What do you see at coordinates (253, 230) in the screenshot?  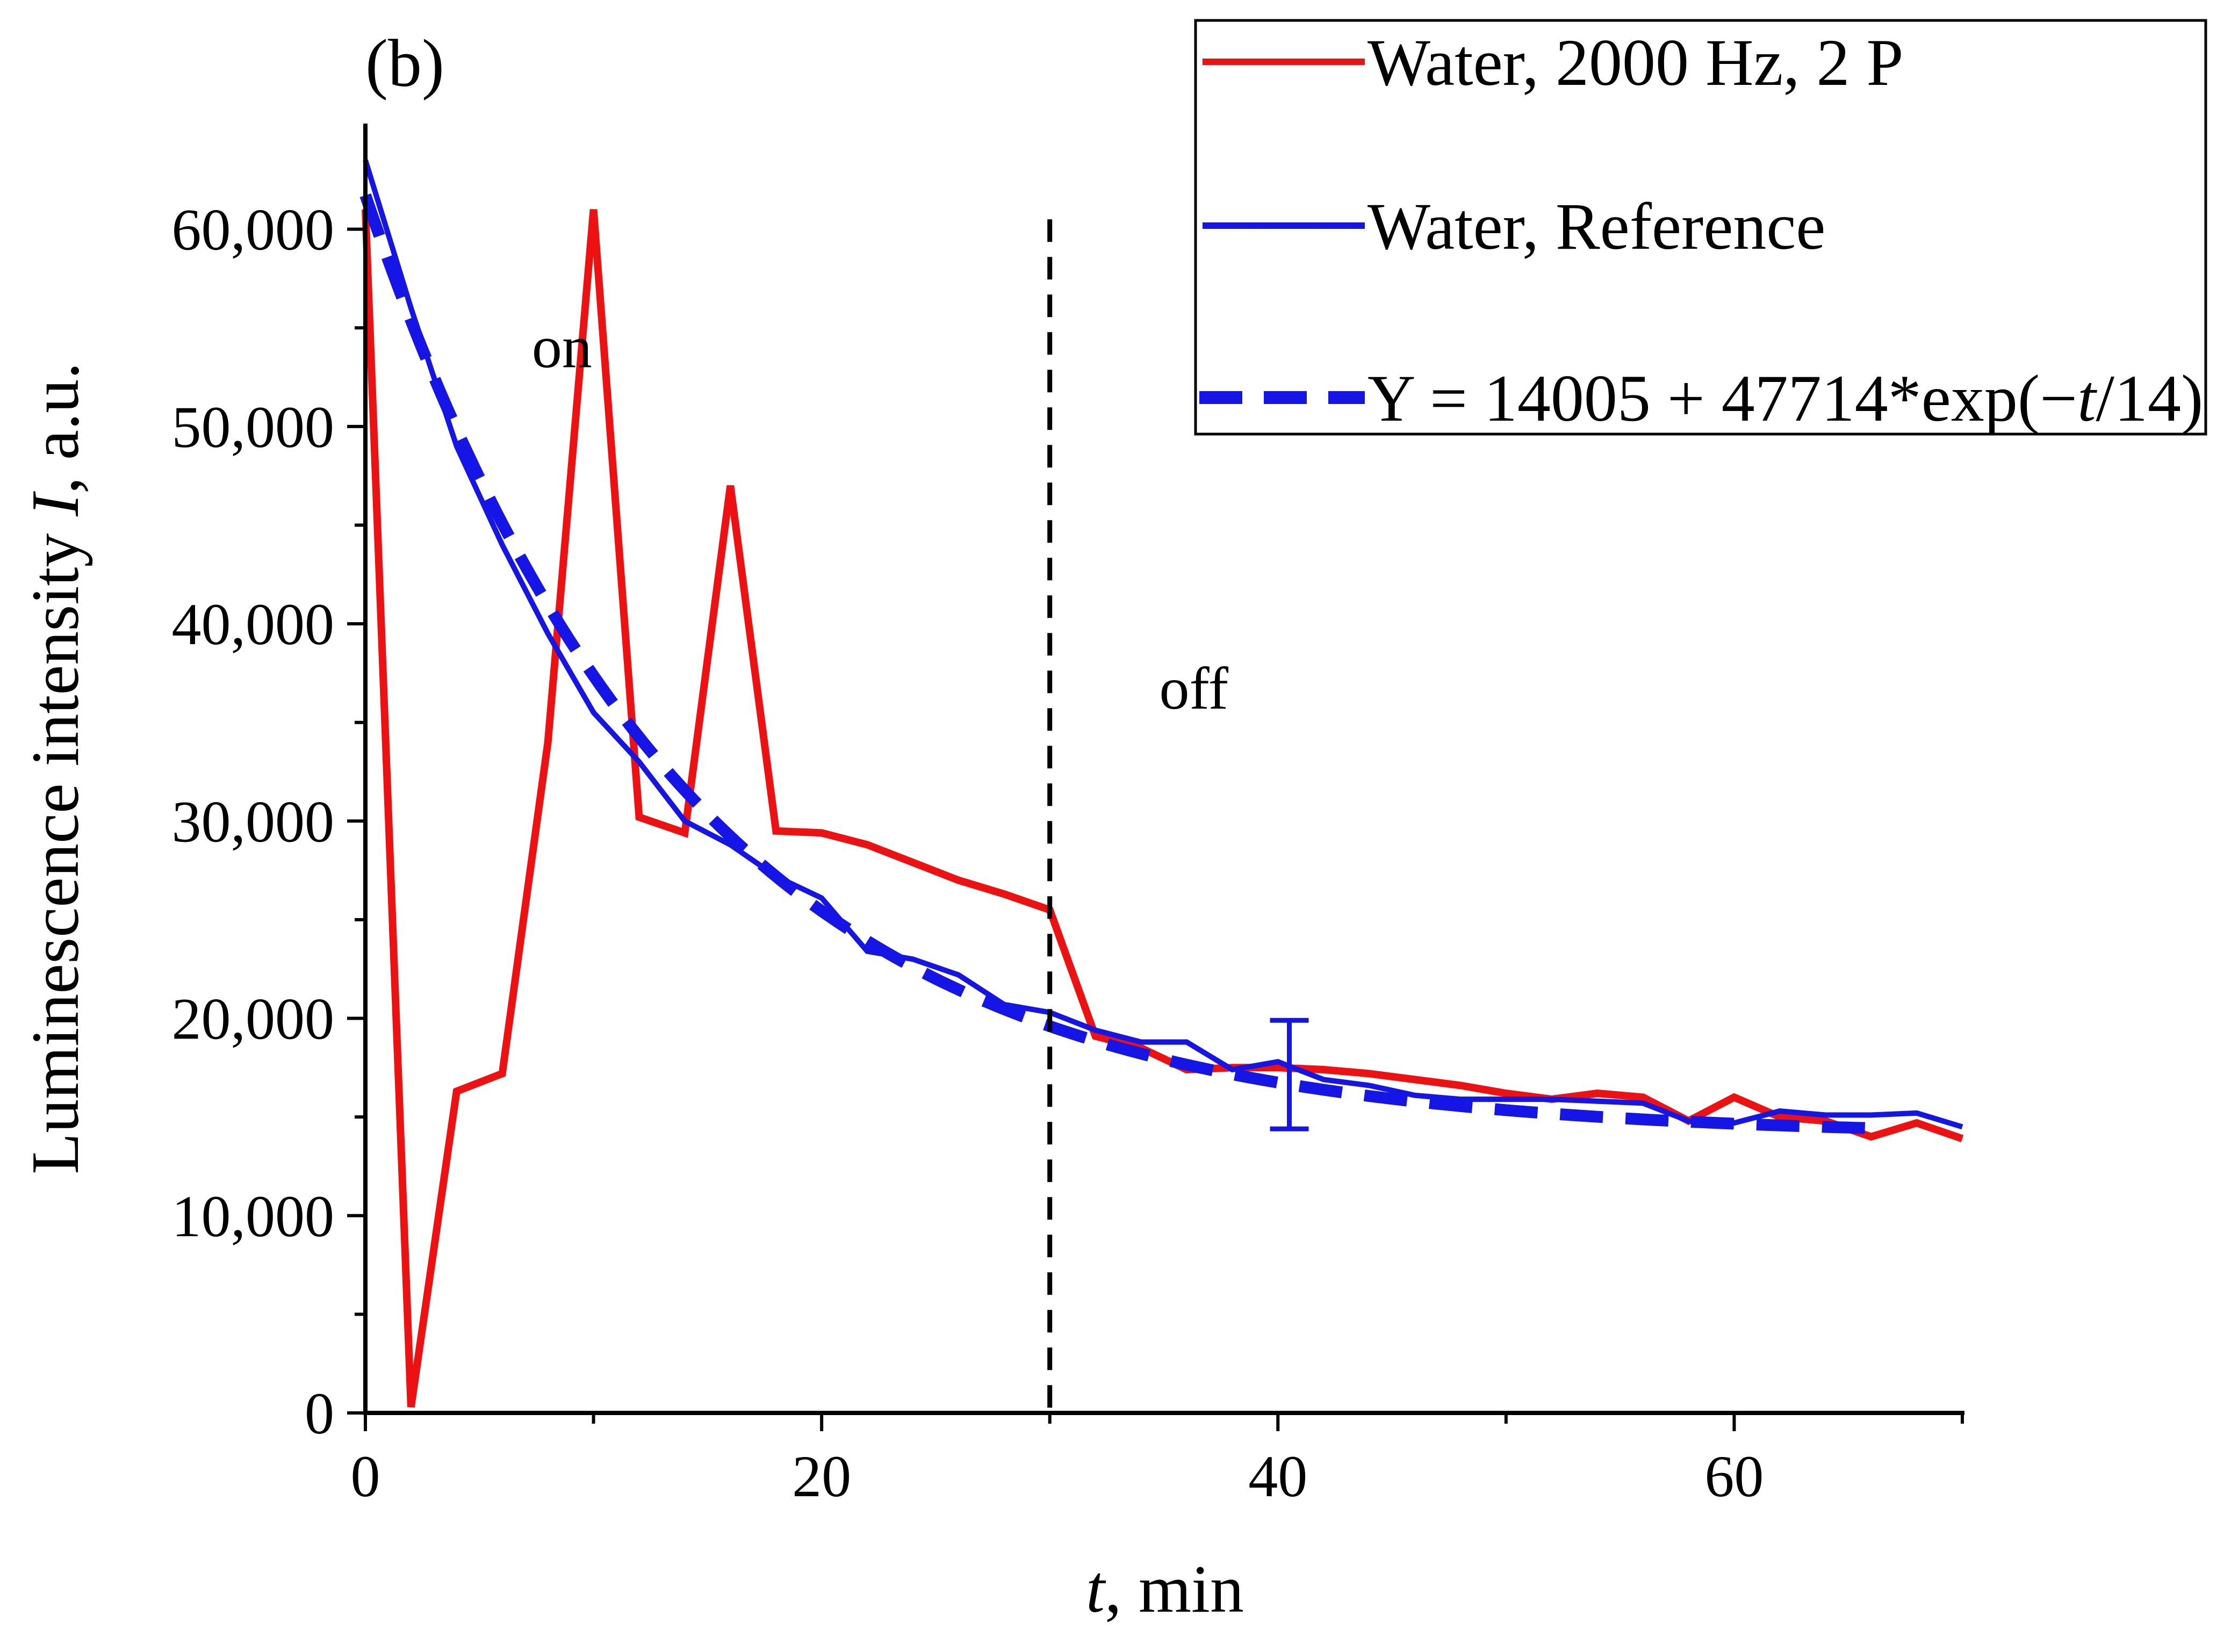 I see `y-tick-label: 60,000` at bounding box center [253, 230].